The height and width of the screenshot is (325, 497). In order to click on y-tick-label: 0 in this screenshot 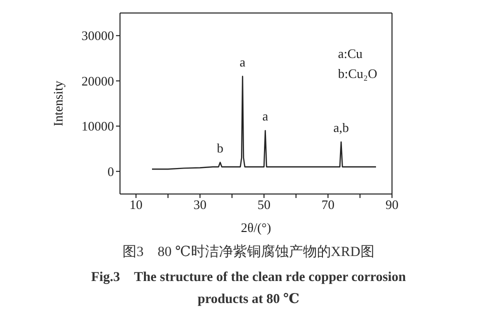, I will do `click(111, 171)`.